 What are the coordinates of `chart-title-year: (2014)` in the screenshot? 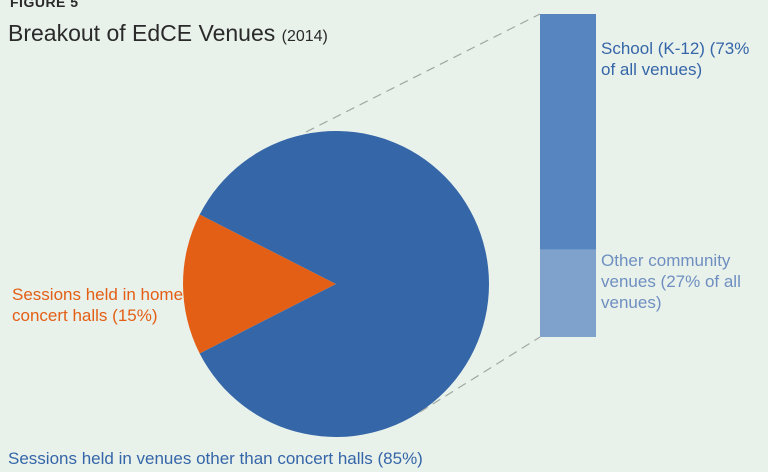 It's located at (304, 36).